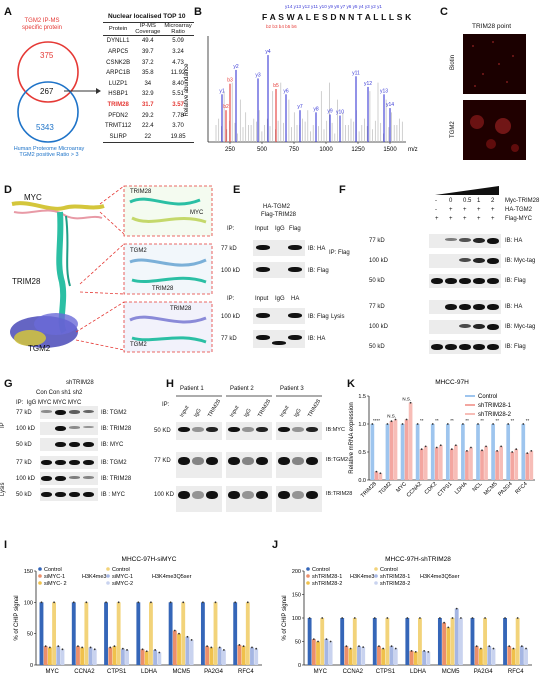 Image resolution: width=540 pixels, height=690 pixels. Describe the element at coordinates (118, 62) in the screenshot. I see `cell-protein: CSNK2B` at that location.